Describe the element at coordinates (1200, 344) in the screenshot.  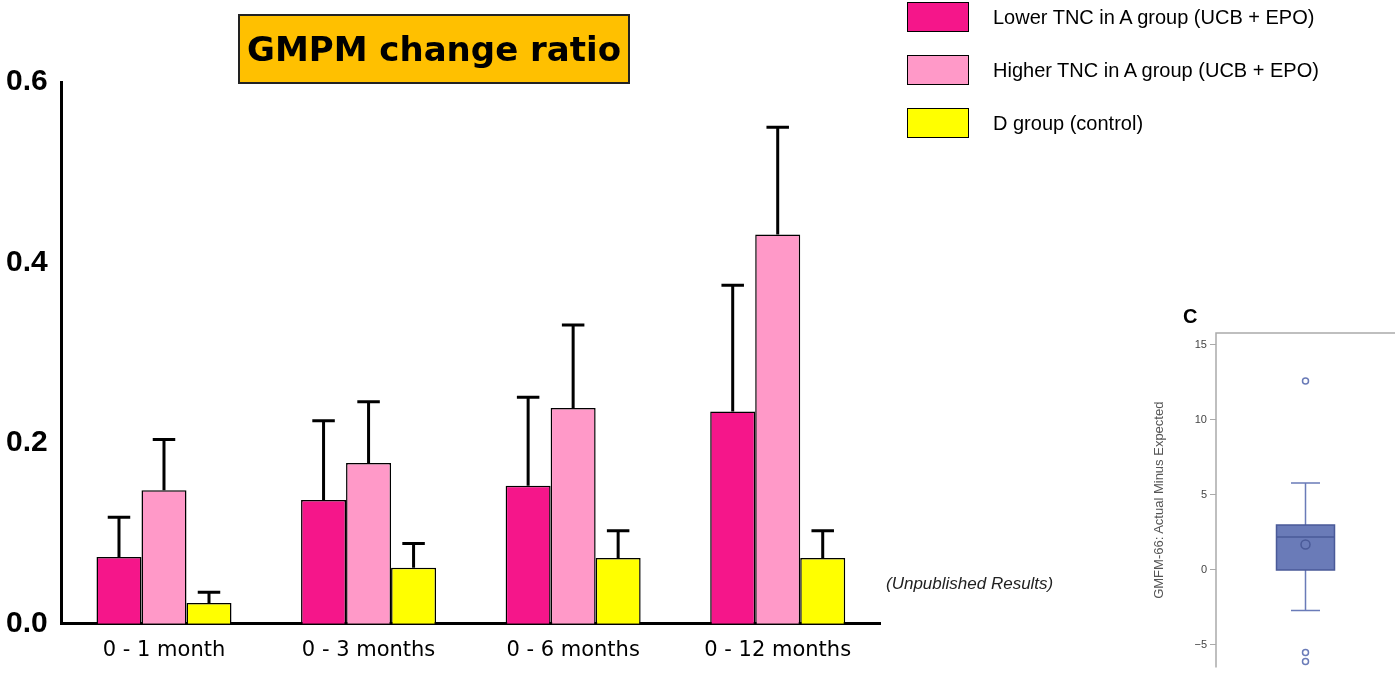
I see `y-tick-label: 15` at that location.